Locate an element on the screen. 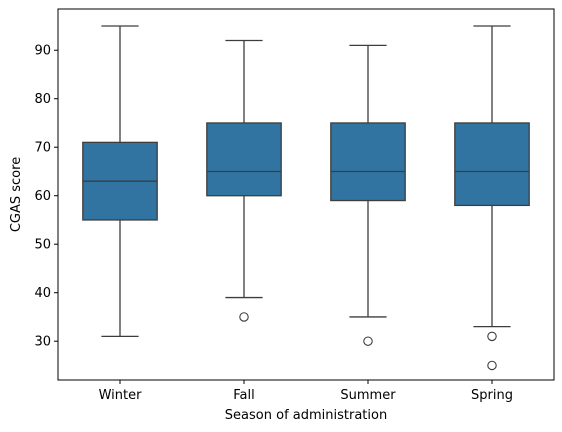 This screenshot has height=432, width=562. y-tick-label: 80 is located at coordinates (42, 99).